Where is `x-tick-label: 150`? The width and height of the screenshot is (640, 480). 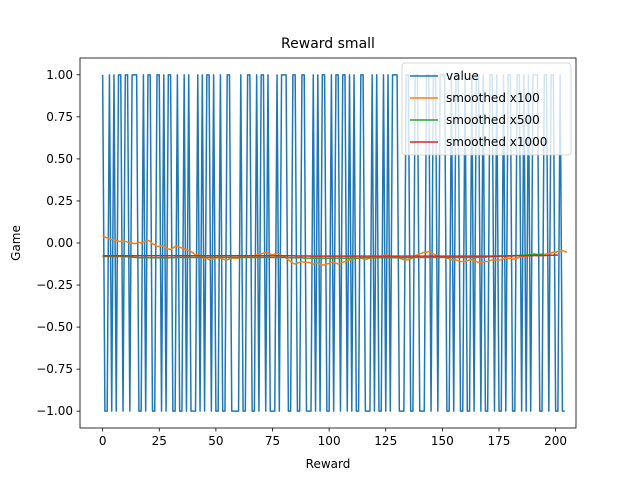
x-tick-label: 150 is located at coordinates (442, 441).